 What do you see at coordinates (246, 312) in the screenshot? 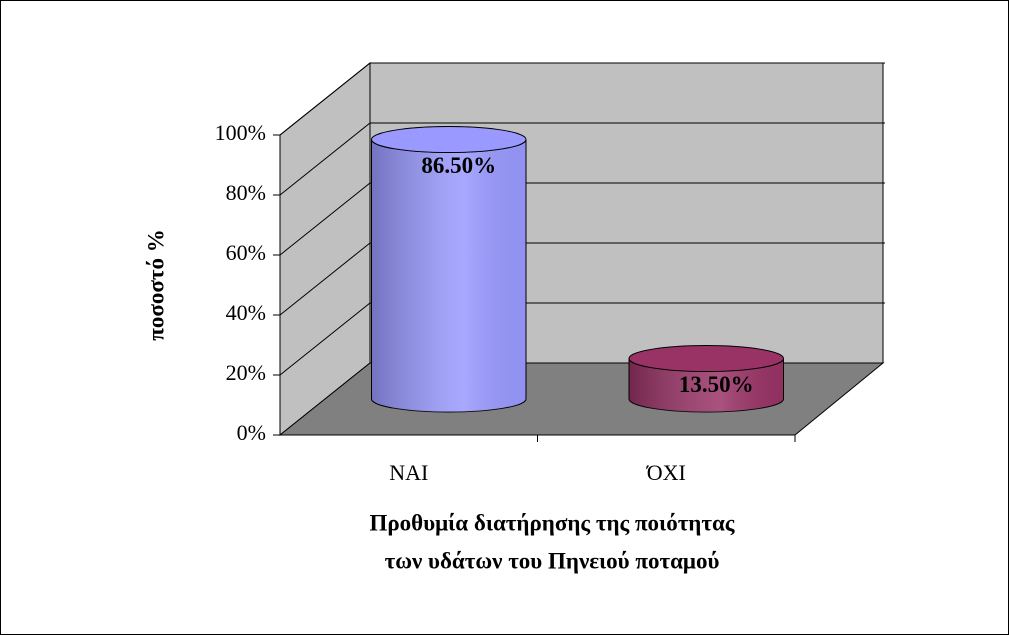
I see `y-tick-label: 40%` at bounding box center [246, 312].